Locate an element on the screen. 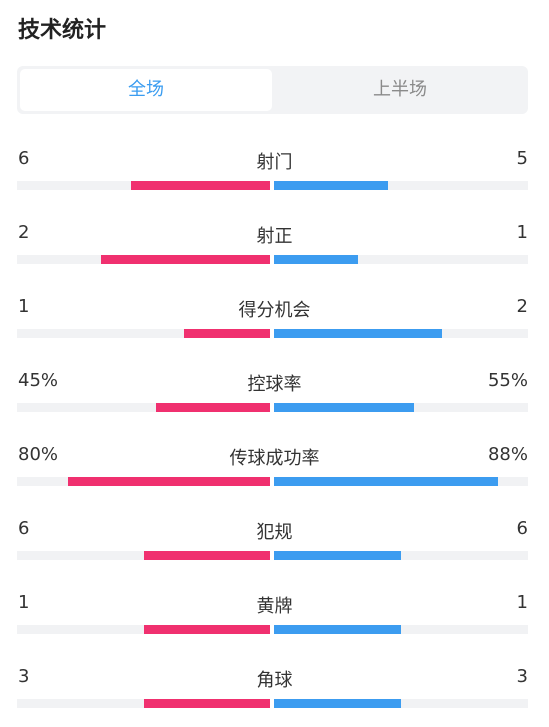 The width and height of the screenshot is (549, 727). stat-row: 1 黄牌 1 is located at coordinates (274, 620).